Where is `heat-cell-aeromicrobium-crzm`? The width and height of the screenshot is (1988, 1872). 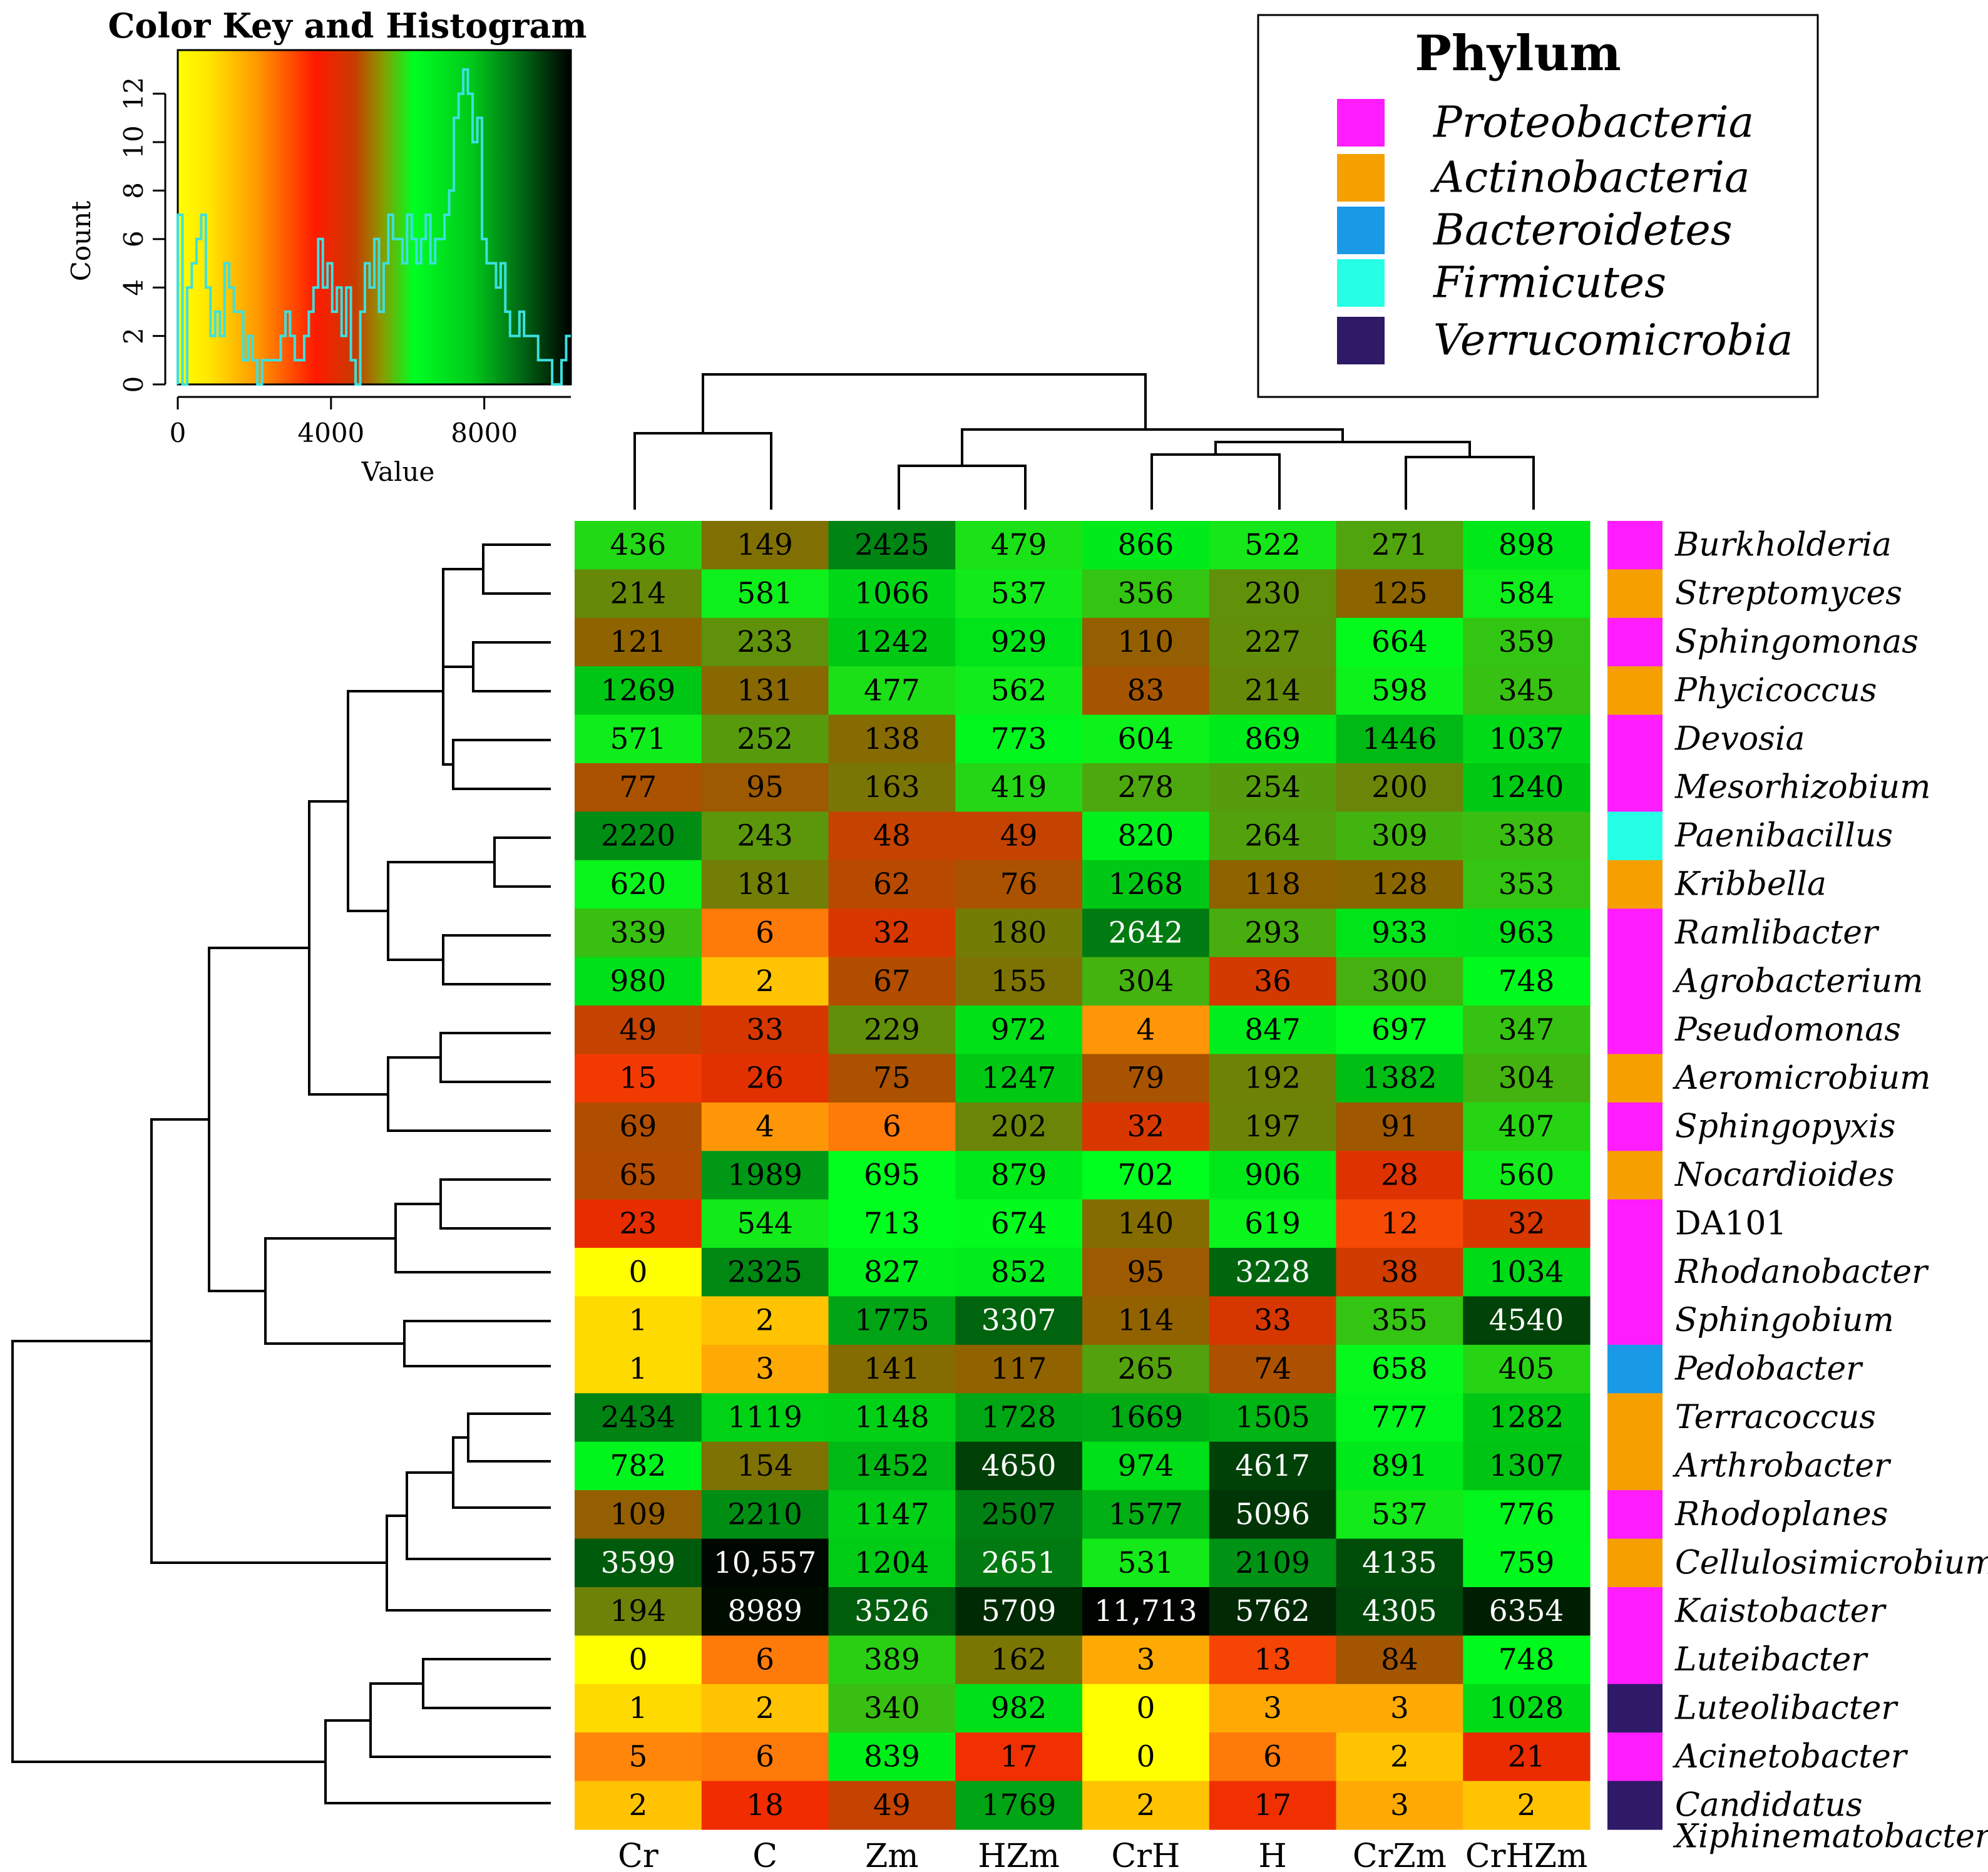
heat-cell-aeromicrobium-crzm is located at coordinates (1399, 1079).